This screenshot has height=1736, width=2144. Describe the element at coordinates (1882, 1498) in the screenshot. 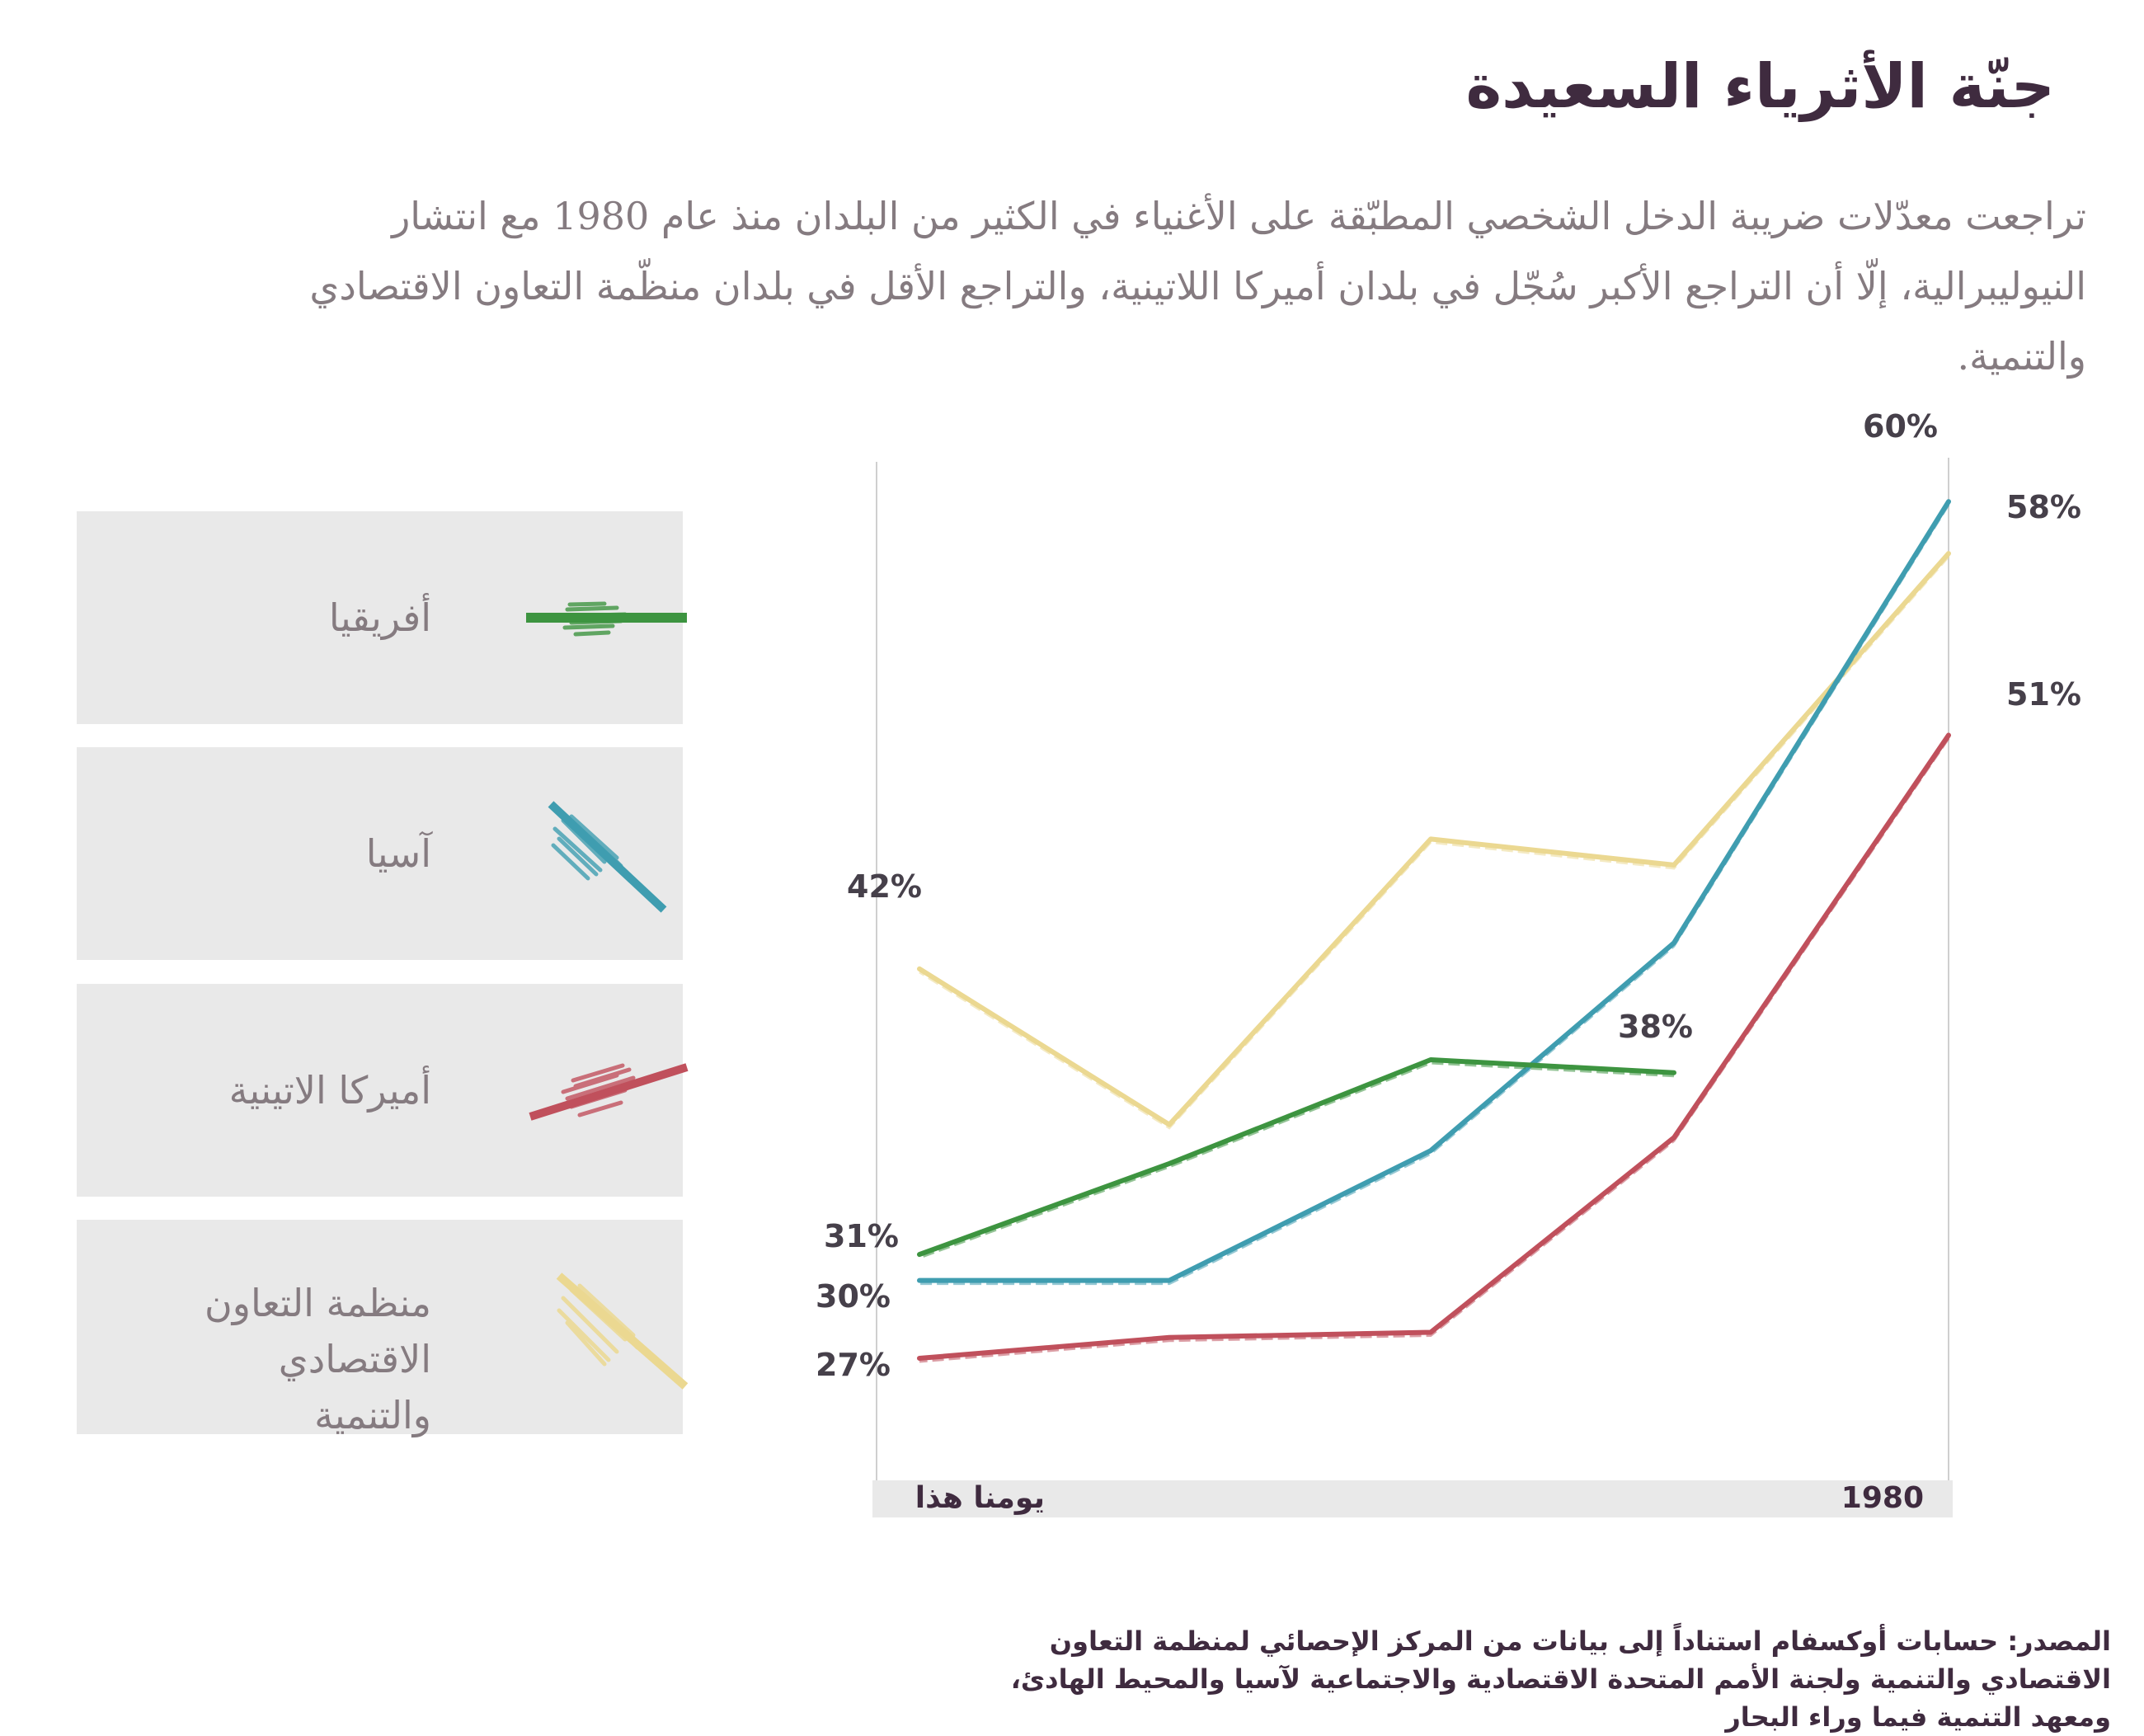

I see `x-tick-label-1980: 1980` at that location.